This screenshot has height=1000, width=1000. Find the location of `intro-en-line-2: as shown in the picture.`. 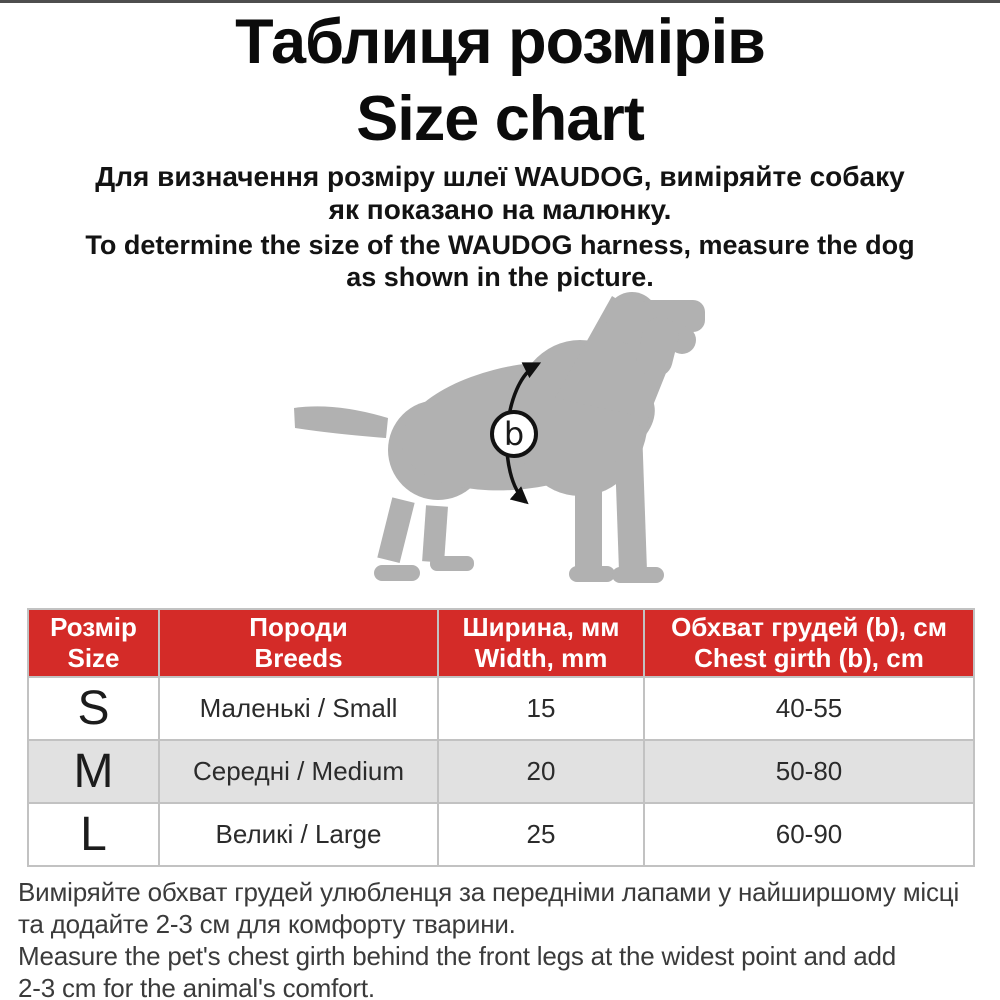

intro-en-line-2: as shown in the picture. is located at coordinates (500, 277).